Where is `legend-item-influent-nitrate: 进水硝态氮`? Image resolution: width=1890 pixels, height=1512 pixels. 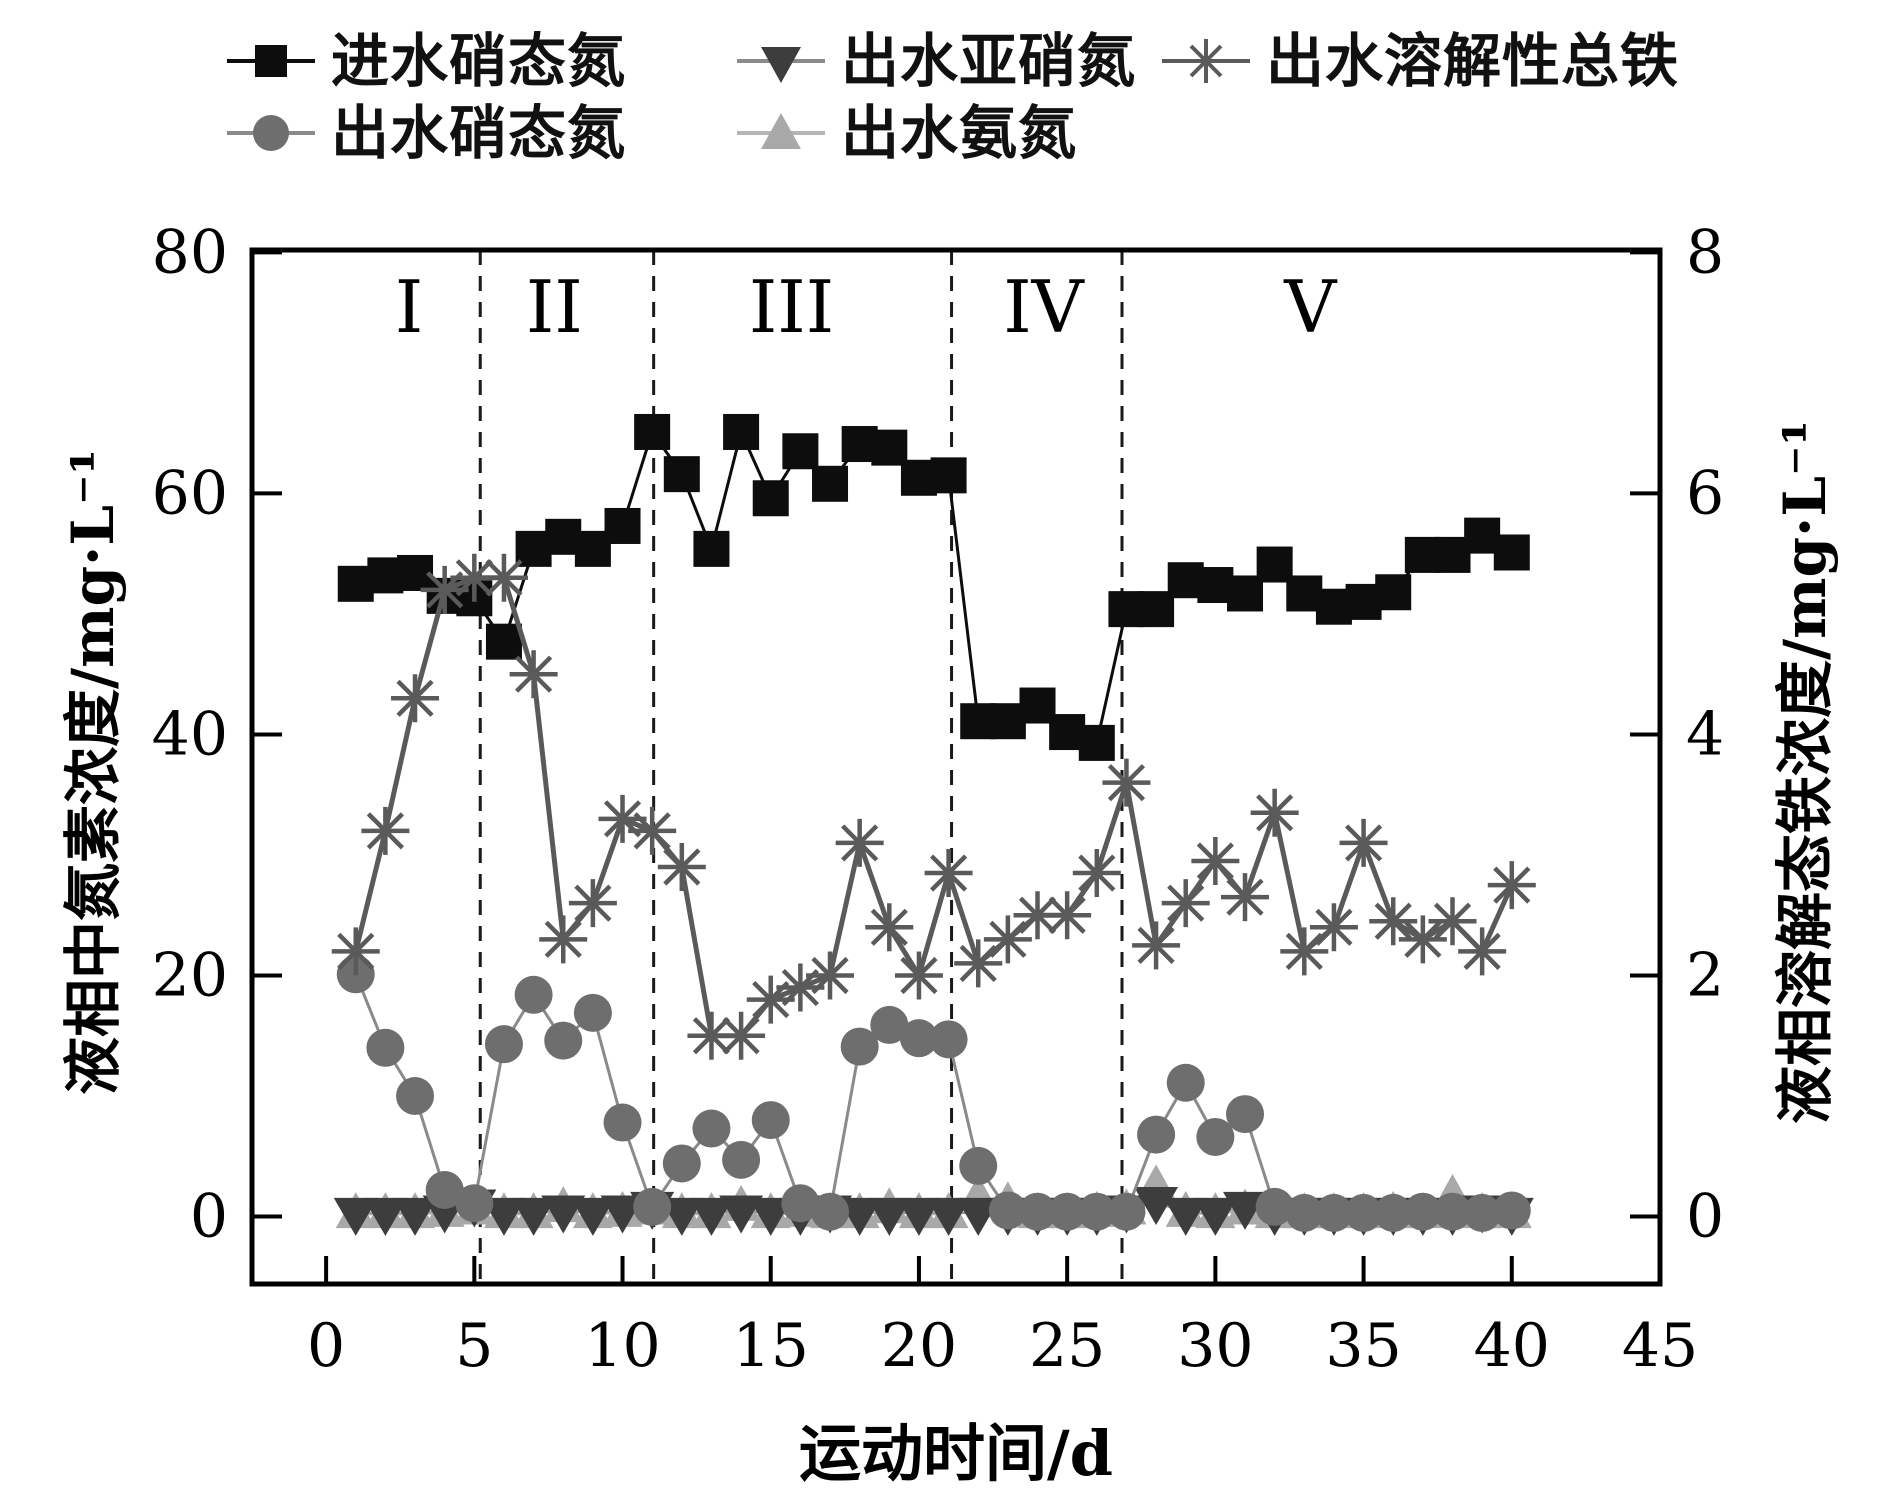 legend-item-influent-nitrate: 进水硝态氮 is located at coordinates (425, 61).